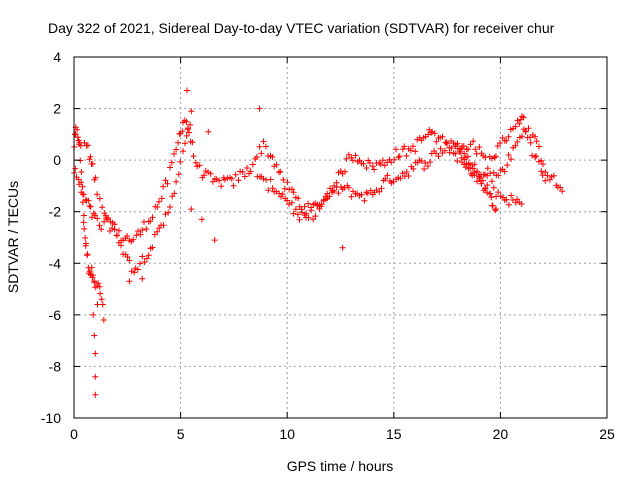  What do you see at coordinates (55, 366) in the screenshot?
I see `y-tick-label: -8` at bounding box center [55, 366].